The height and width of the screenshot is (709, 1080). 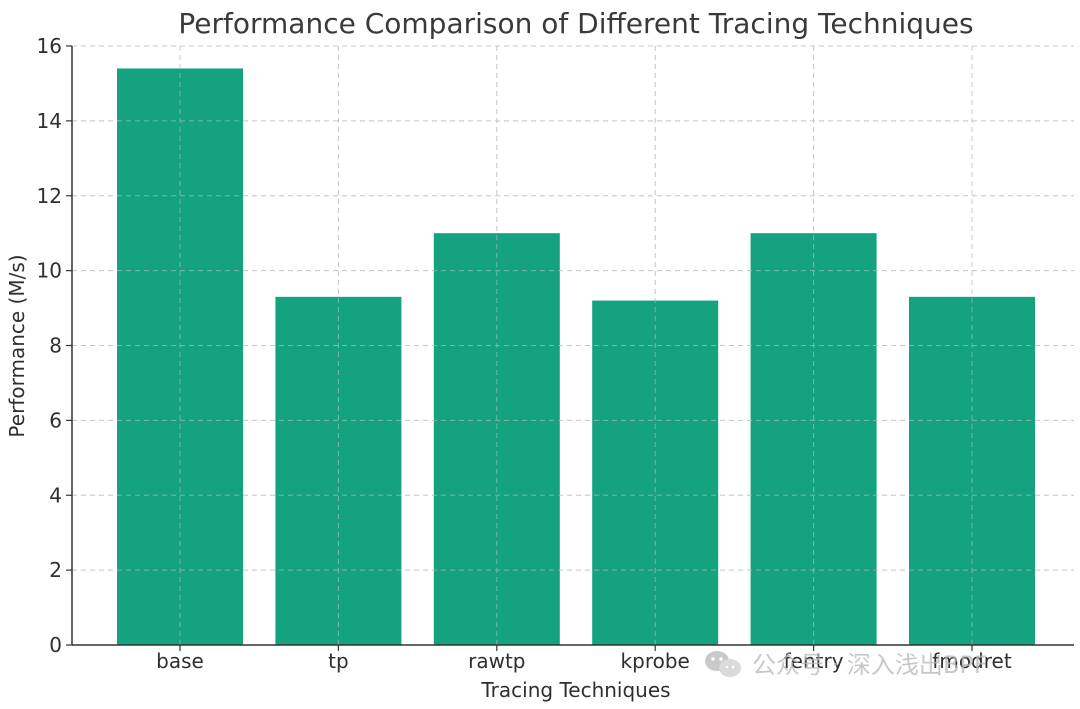 What do you see at coordinates (655, 661) in the screenshot?
I see `x-tick-label-kprobe: kprobe` at bounding box center [655, 661].